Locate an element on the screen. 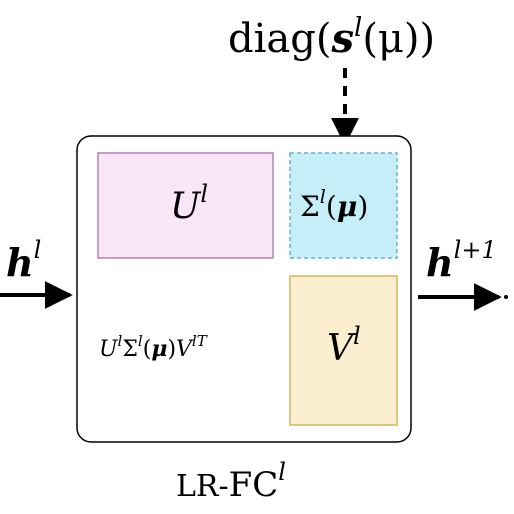 The image size is (514, 514). u-base: U is located at coordinates (186, 206).